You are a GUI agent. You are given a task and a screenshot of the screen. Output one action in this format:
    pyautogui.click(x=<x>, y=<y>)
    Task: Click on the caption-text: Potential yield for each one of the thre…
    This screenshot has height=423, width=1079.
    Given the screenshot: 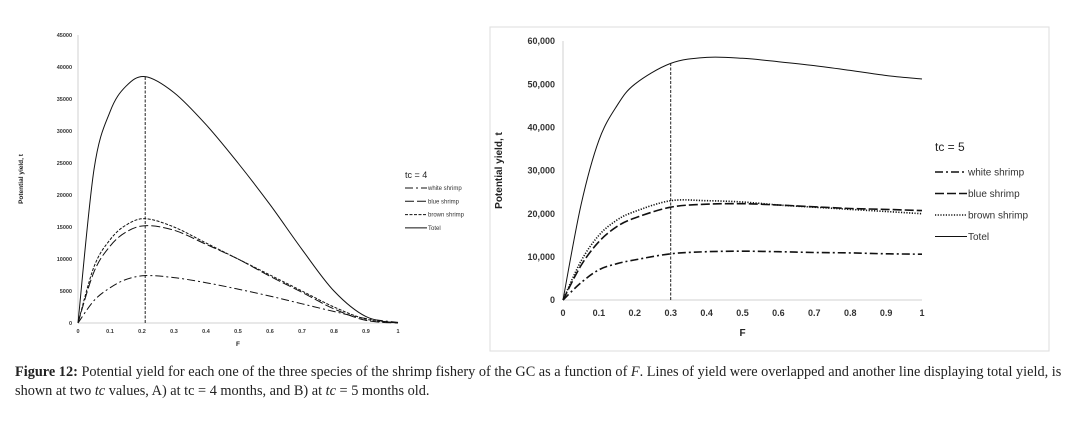 What is the action you would take?
    pyautogui.click(x=354, y=372)
    